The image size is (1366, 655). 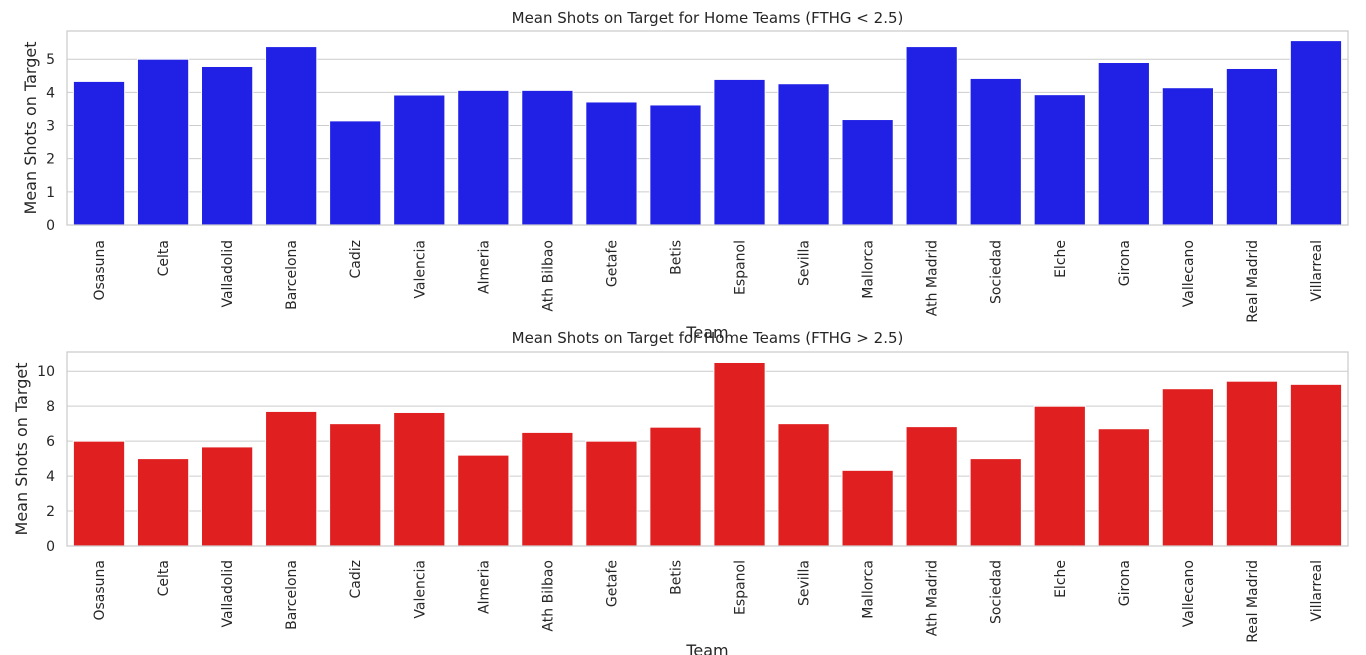 I want to click on bottom-x-tick-label: Osasuna, so click(x=100, y=590).